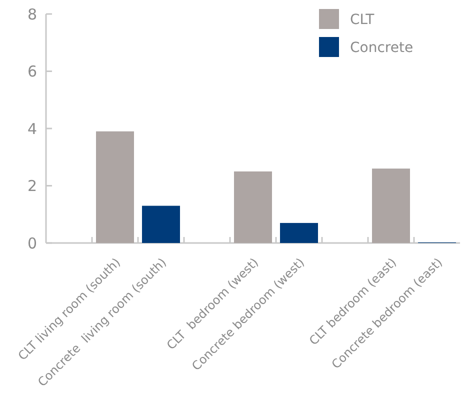  I want to click on y-tick-label: 6, so click(32, 71).